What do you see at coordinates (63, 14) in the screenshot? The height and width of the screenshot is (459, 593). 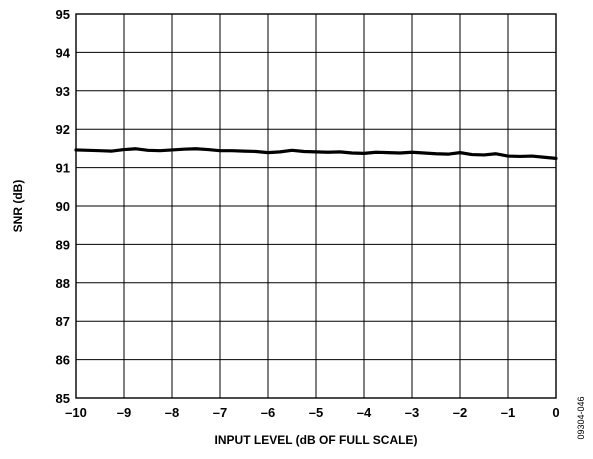 I see `y-tick-label: 95` at bounding box center [63, 14].